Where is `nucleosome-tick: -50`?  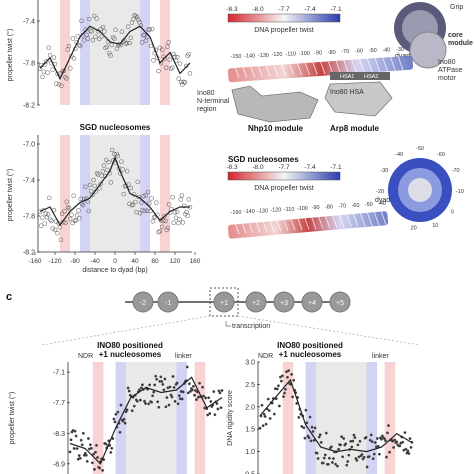 nucleosome-tick: -50 is located at coordinates (420, 149).